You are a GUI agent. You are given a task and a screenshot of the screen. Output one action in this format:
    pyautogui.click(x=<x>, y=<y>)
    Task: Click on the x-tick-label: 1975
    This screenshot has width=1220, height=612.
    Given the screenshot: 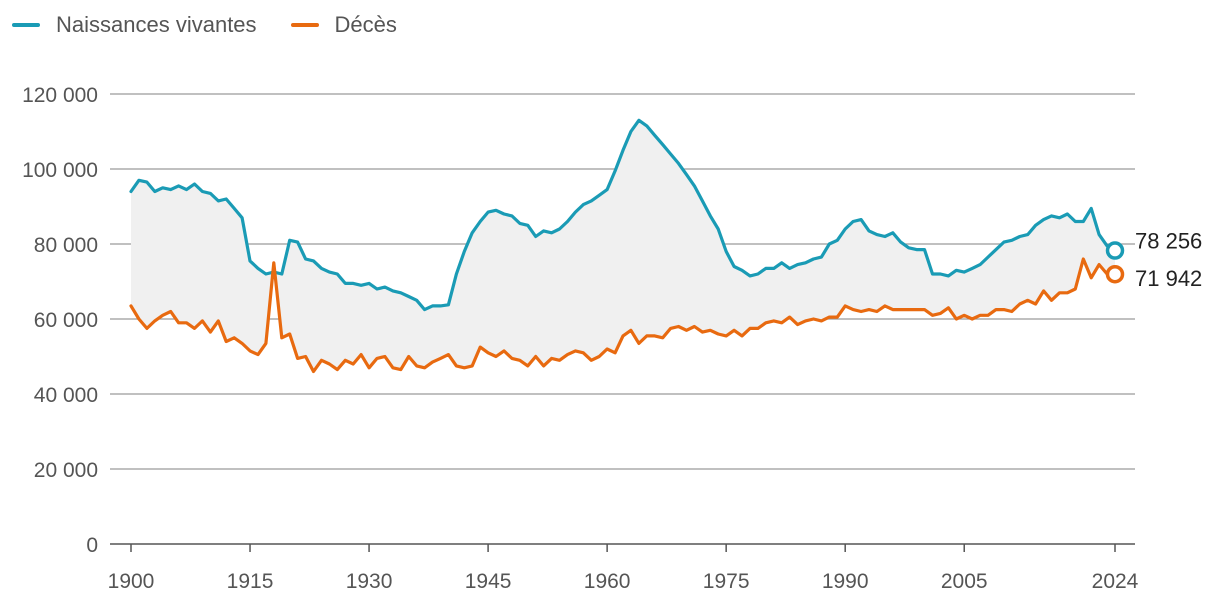 What is the action you would take?
    pyautogui.click(x=726, y=581)
    